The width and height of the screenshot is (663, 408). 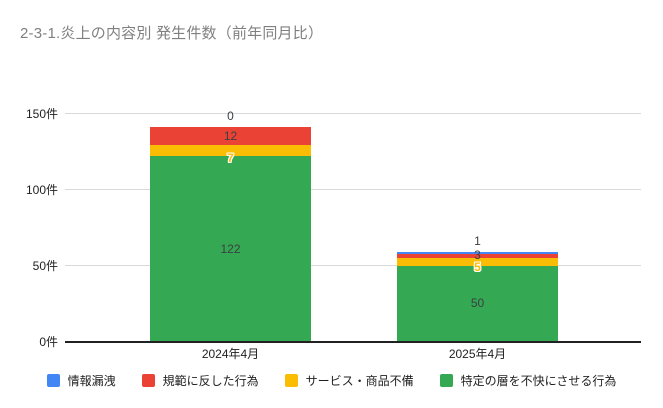 I want to click on y-axis-label-150: 150件, so click(x=41, y=113).